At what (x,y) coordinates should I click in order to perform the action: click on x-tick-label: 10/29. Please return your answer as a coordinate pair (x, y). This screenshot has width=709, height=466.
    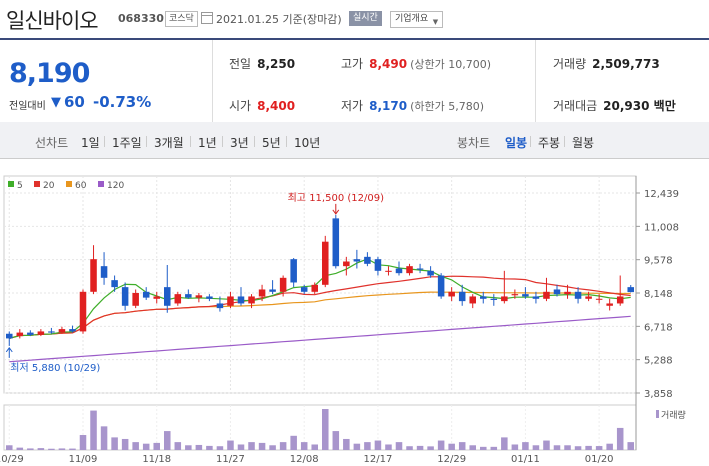
    Looking at the image, I should click on (12, 459).